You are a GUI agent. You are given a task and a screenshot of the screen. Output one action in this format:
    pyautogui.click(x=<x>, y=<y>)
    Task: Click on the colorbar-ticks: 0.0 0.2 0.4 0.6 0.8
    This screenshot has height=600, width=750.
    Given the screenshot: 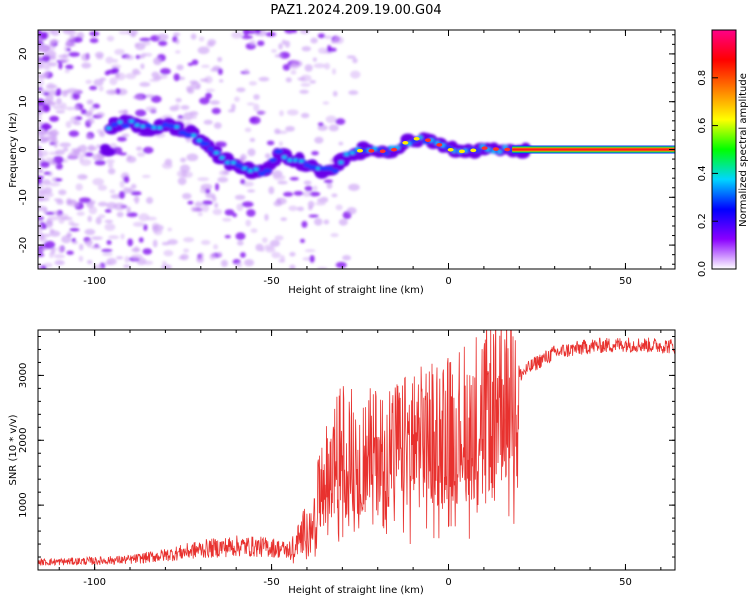 What is the action you would take?
    pyautogui.click(x=707, y=173)
    